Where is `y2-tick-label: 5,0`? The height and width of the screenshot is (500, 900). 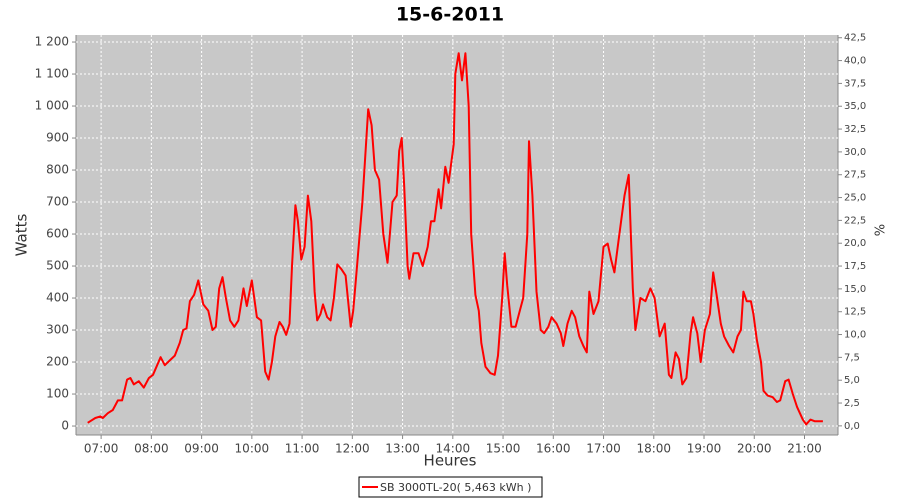
y2-tick-label: 5,0 is located at coordinates (852, 380).